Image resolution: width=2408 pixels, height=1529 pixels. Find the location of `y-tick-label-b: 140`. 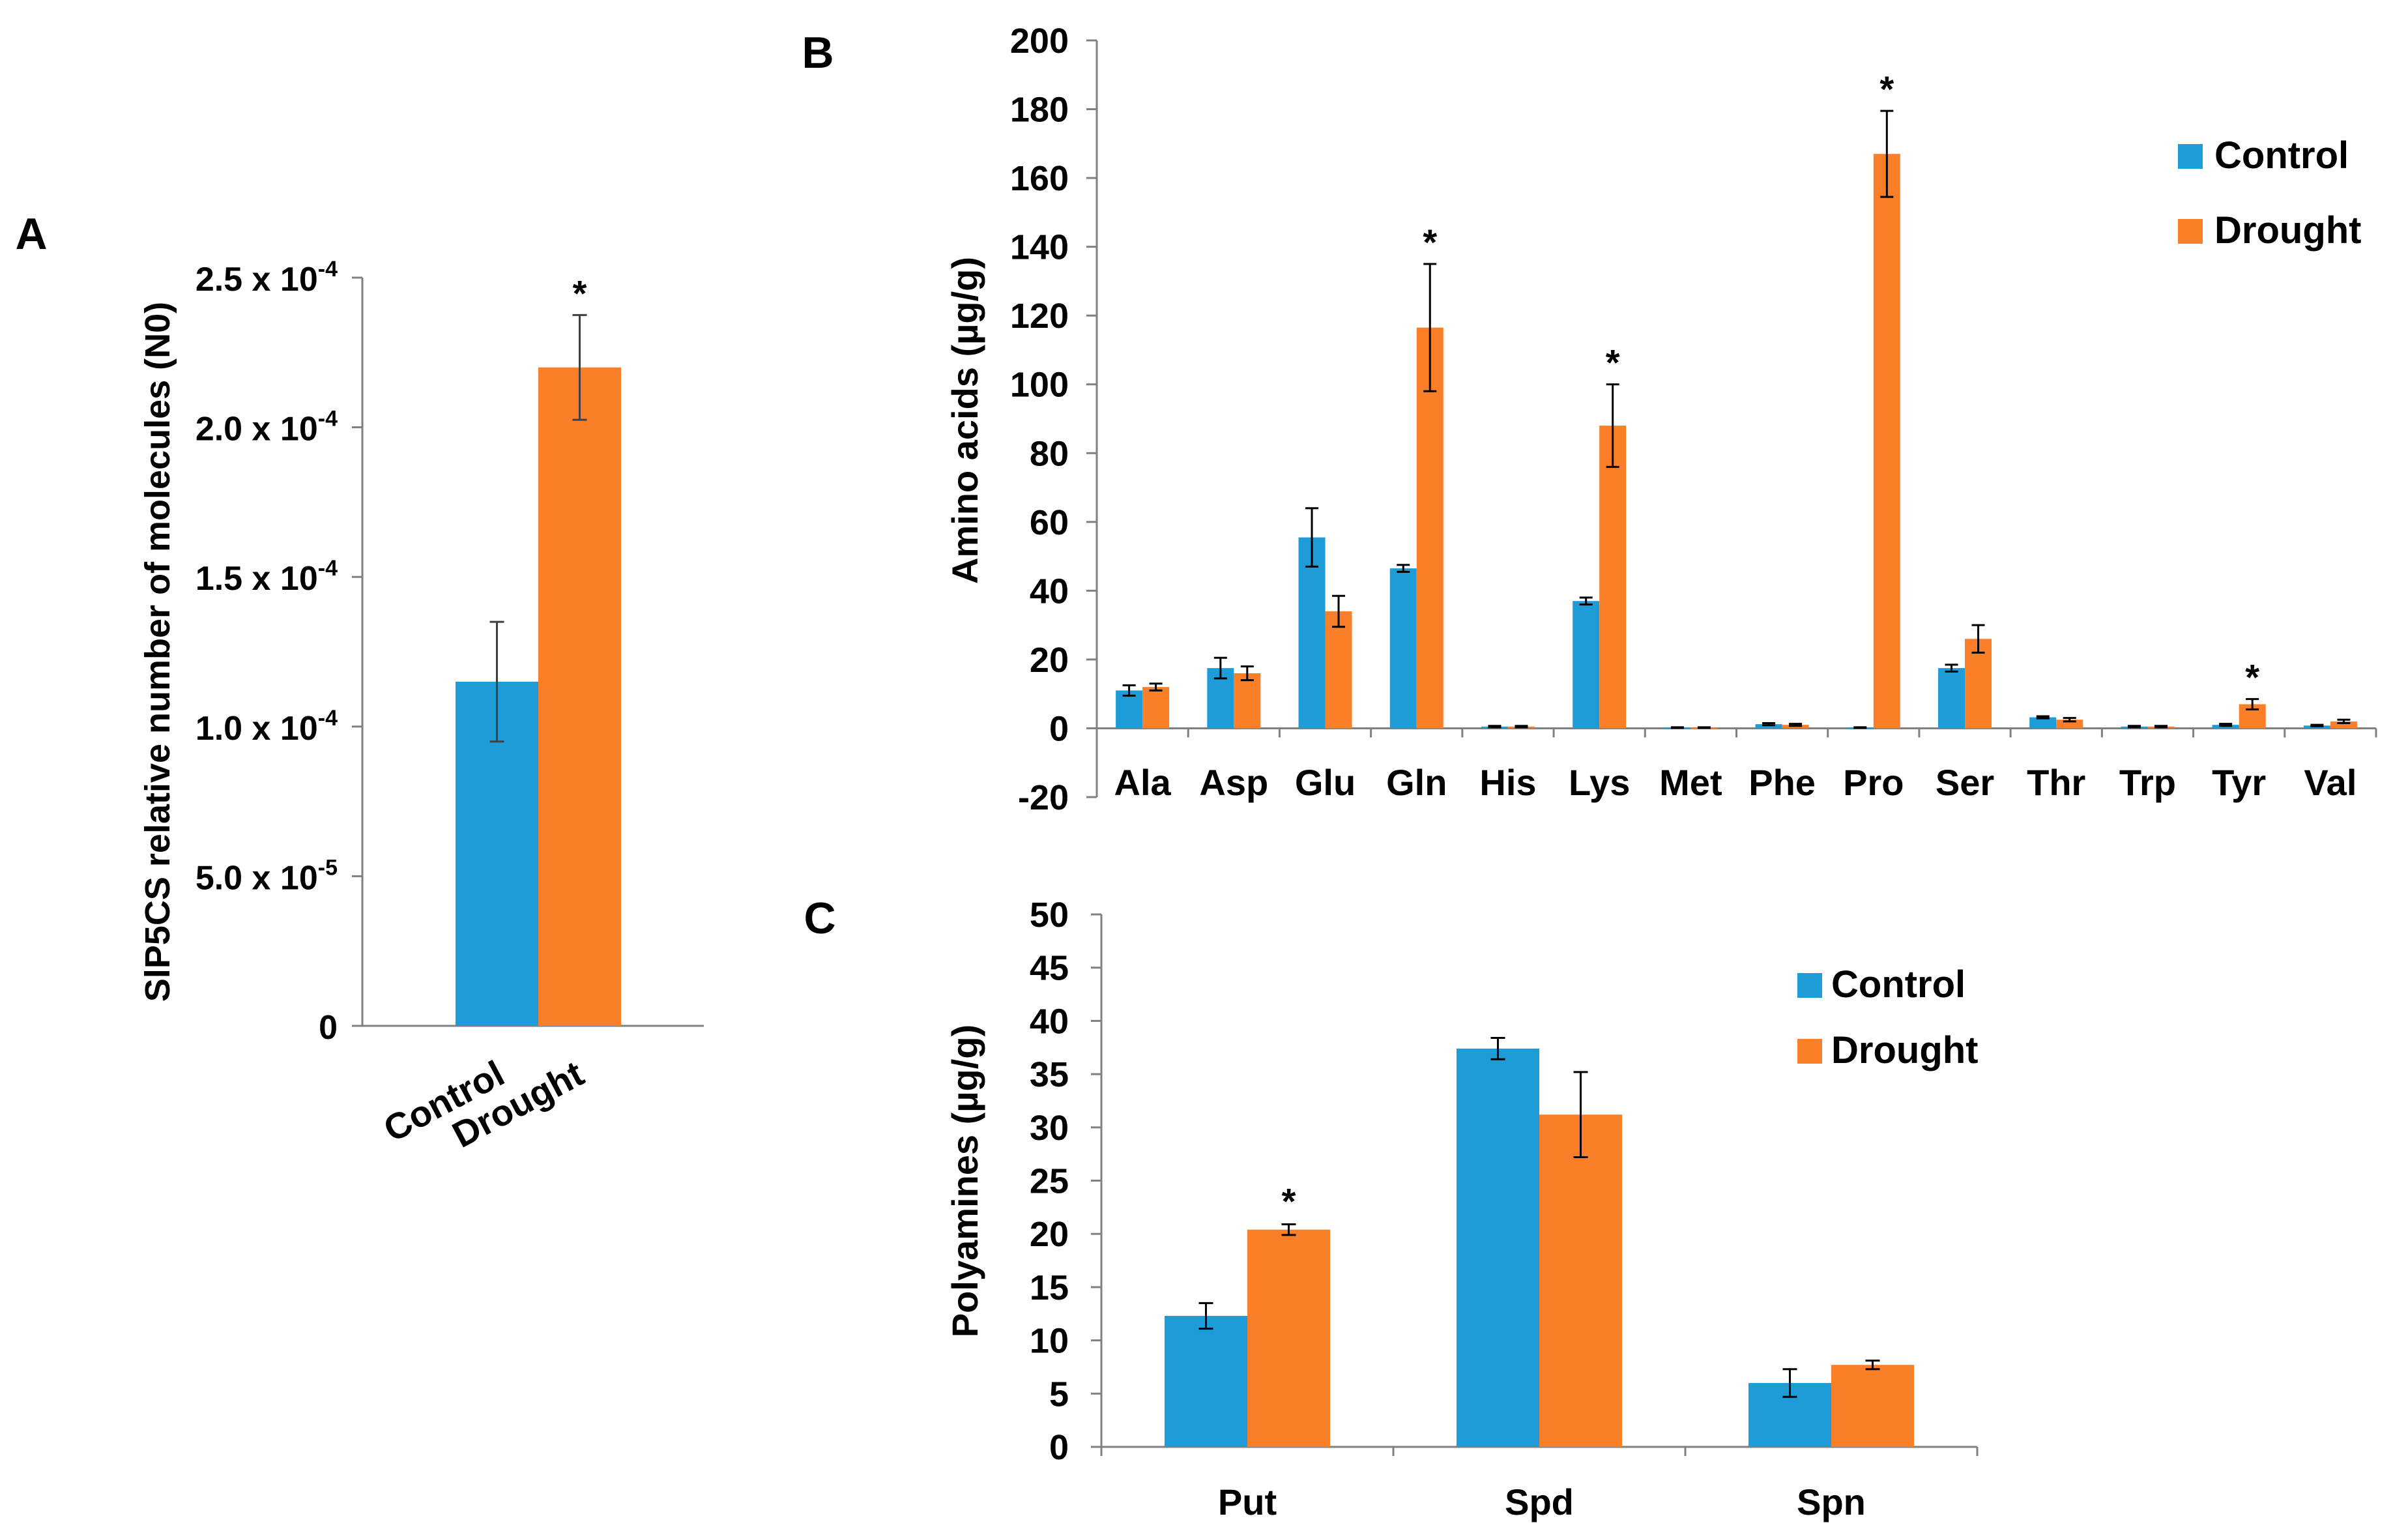

y-tick-label-b: 140 is located at coordinates (1039, 247).